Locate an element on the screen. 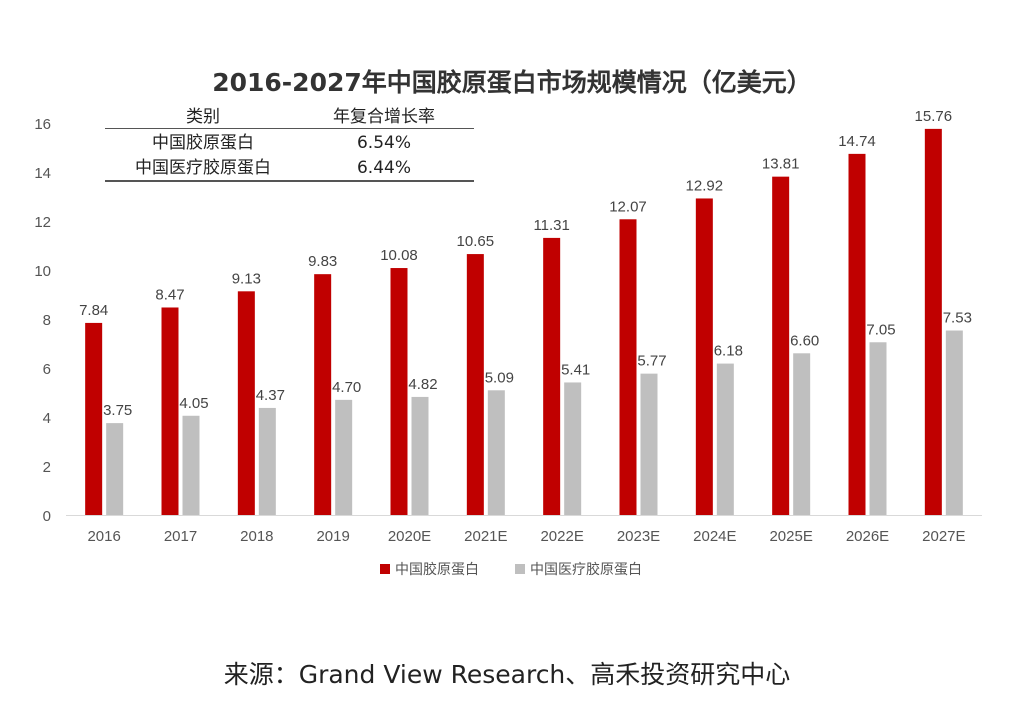 The width and height of the screenshot is (1014, 710). table-cagr-cell: 6.44% is located at coordinates (384, 168).